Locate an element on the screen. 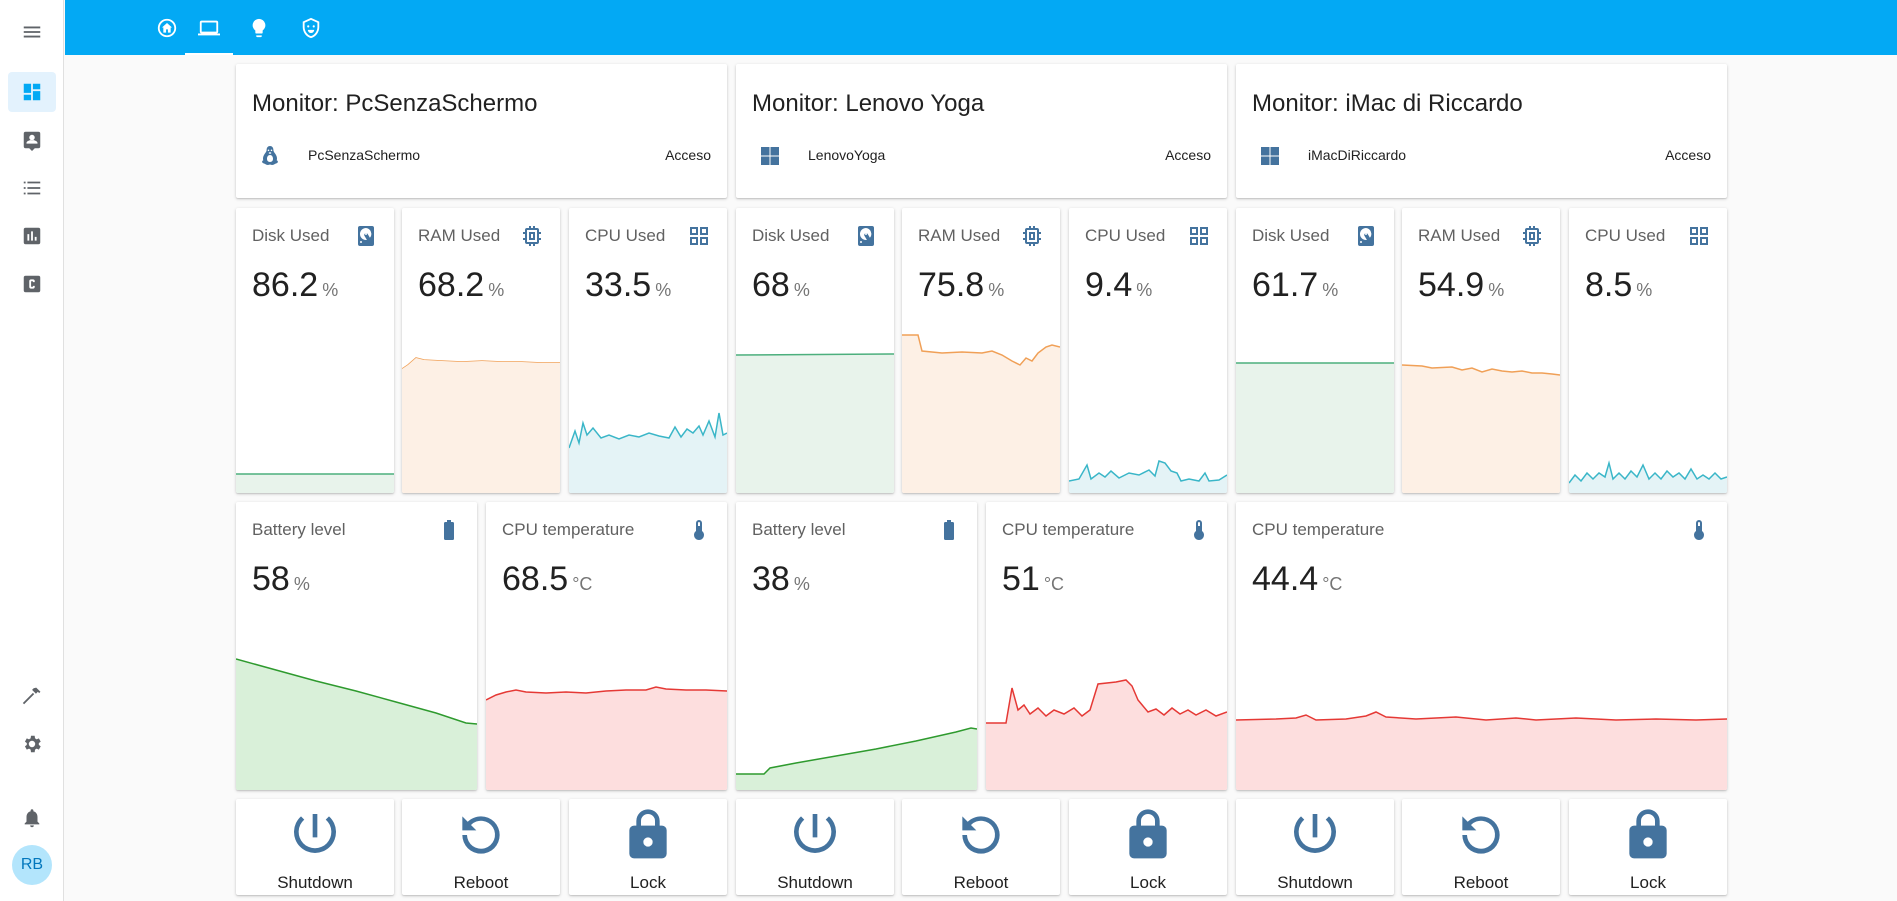 The width and height of the screenshot is (1897, 901). value-number: 33.5 is located at coordinates (618, 285).